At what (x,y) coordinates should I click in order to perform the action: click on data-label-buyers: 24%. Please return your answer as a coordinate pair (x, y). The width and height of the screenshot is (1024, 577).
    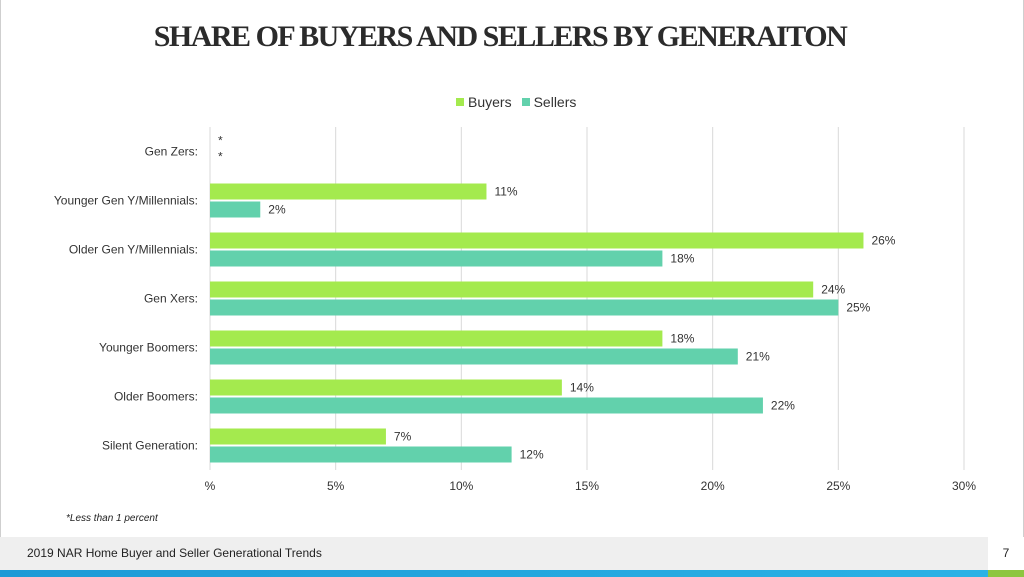
    Looking at the image, I should click on (833, 290).